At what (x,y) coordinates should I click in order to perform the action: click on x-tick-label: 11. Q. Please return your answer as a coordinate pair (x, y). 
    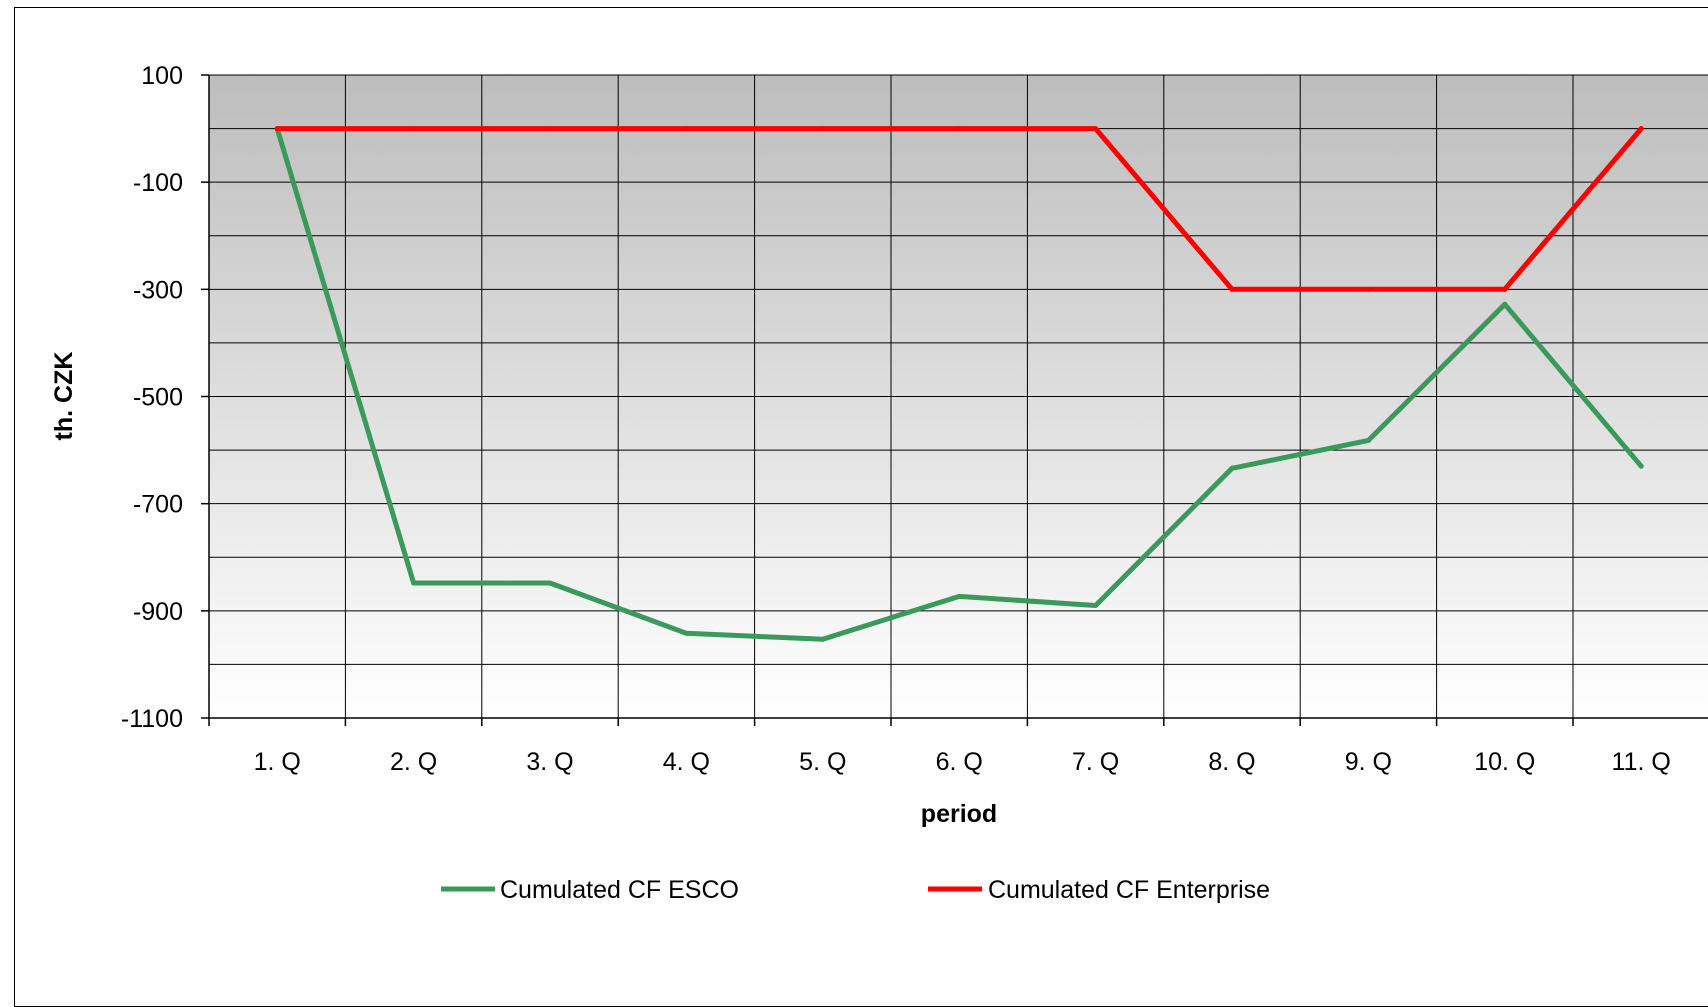
    Looking at the image, I should click on (1641, 762).